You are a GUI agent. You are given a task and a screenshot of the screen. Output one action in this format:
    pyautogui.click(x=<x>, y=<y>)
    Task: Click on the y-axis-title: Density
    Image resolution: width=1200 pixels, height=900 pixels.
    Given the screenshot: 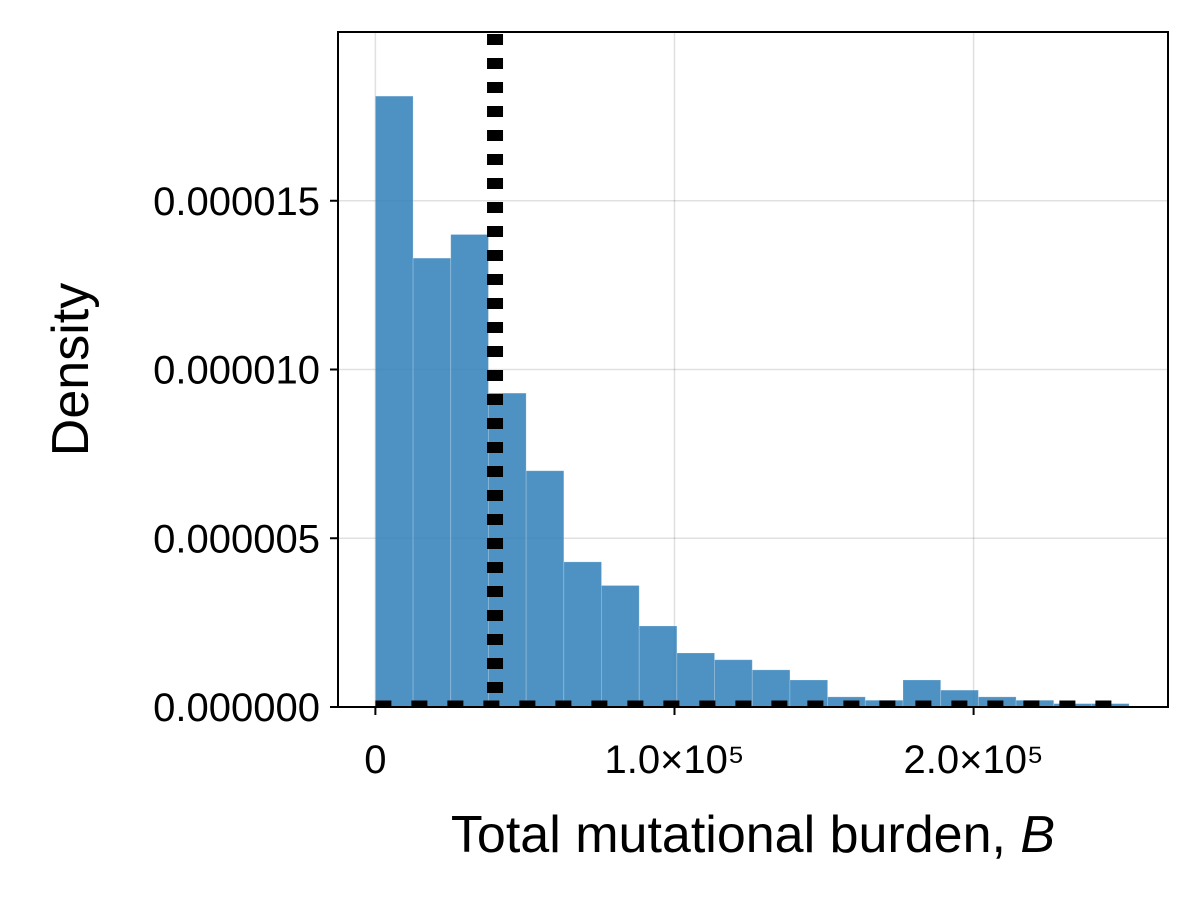 What is the action you would take?
    pyautogui.click(x=71, y=369)
    